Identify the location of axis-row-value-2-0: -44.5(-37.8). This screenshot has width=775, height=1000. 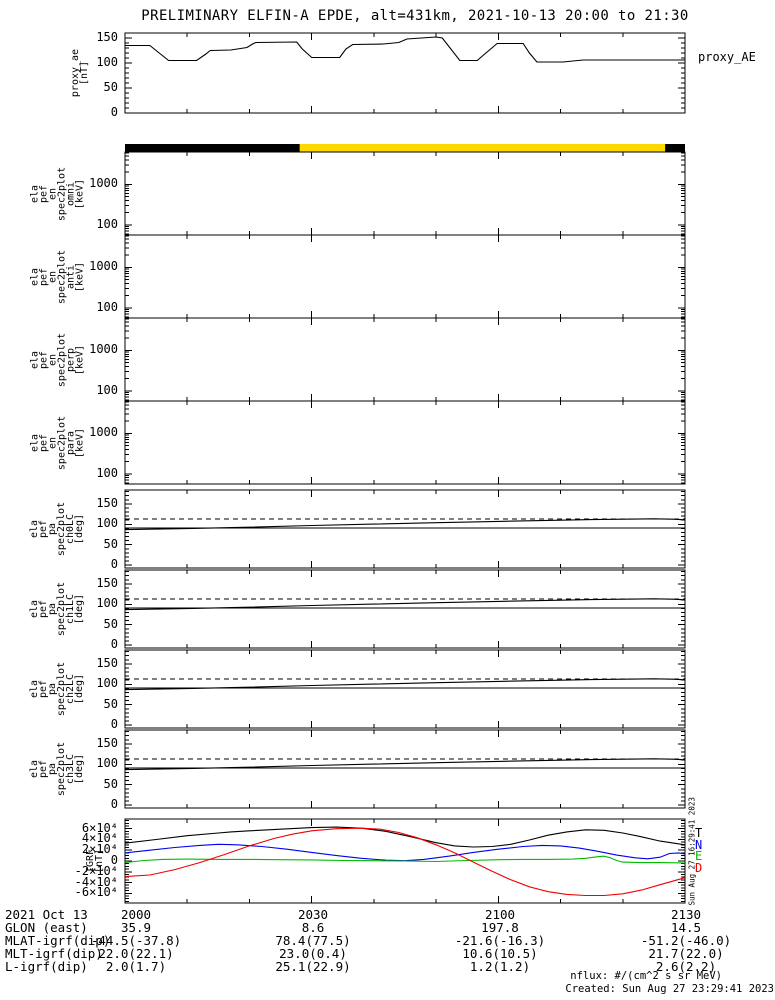
(136, 940).